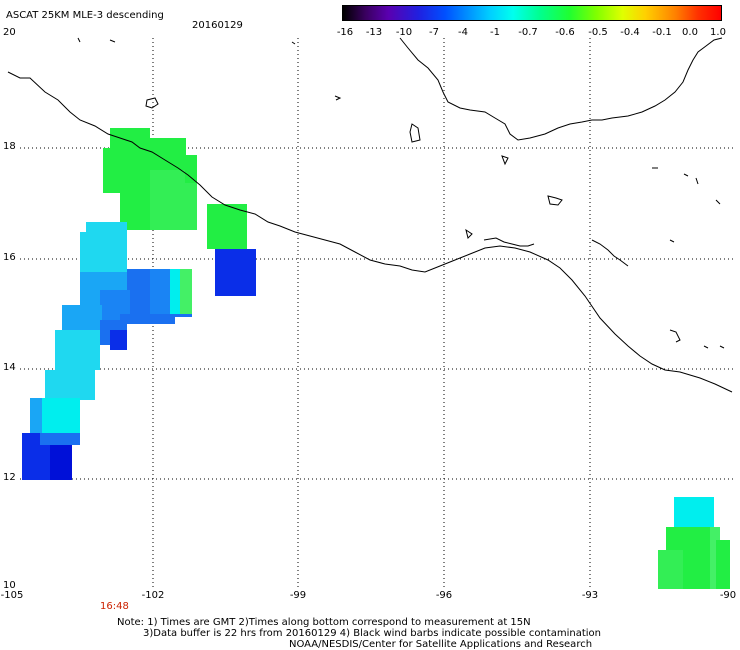 The height and width of the screenshot is (650, 740). Describe the element at coordinates (495, 32) in the screenshot. I see `colorbar-label: -1` at that location.